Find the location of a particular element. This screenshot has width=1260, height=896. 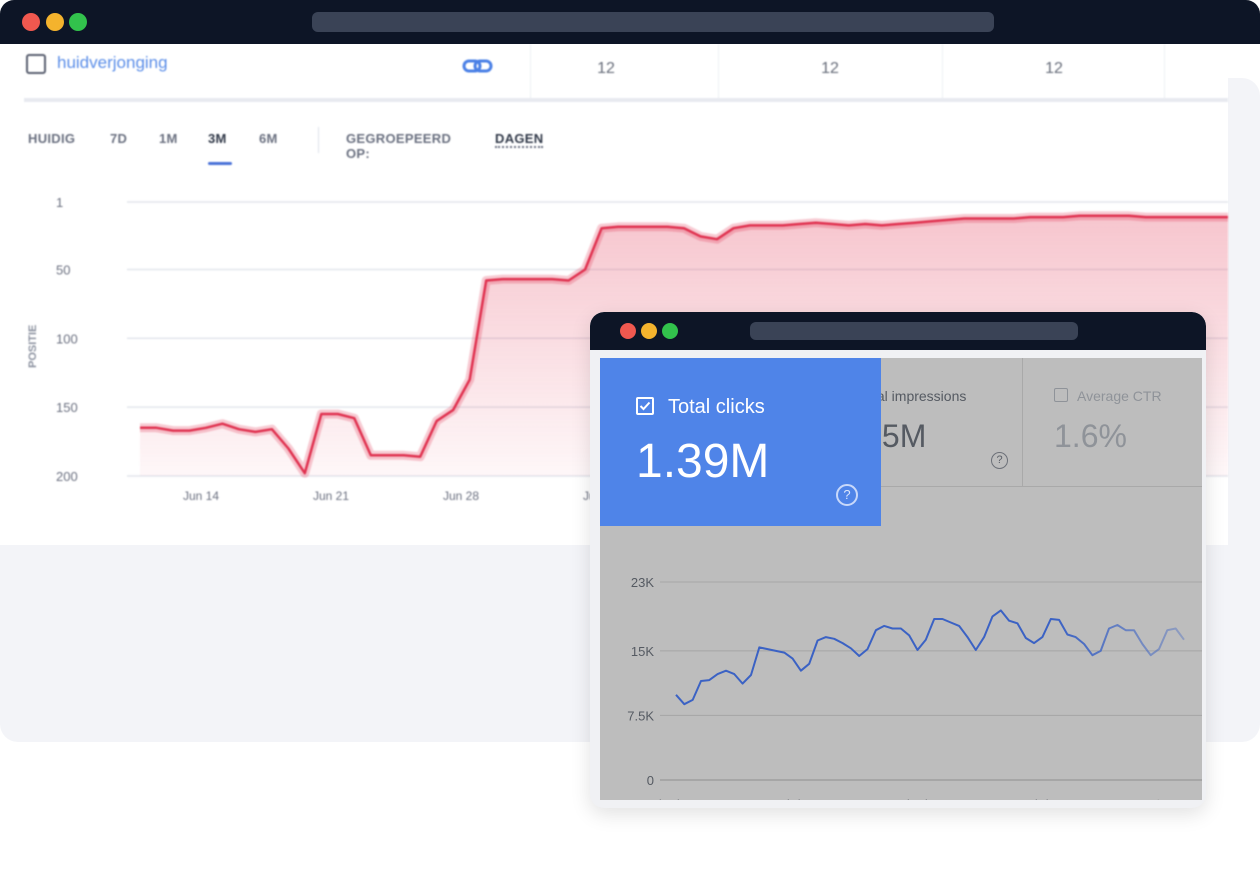

total-clicks-checkbox is located at coordinates (645, 406).